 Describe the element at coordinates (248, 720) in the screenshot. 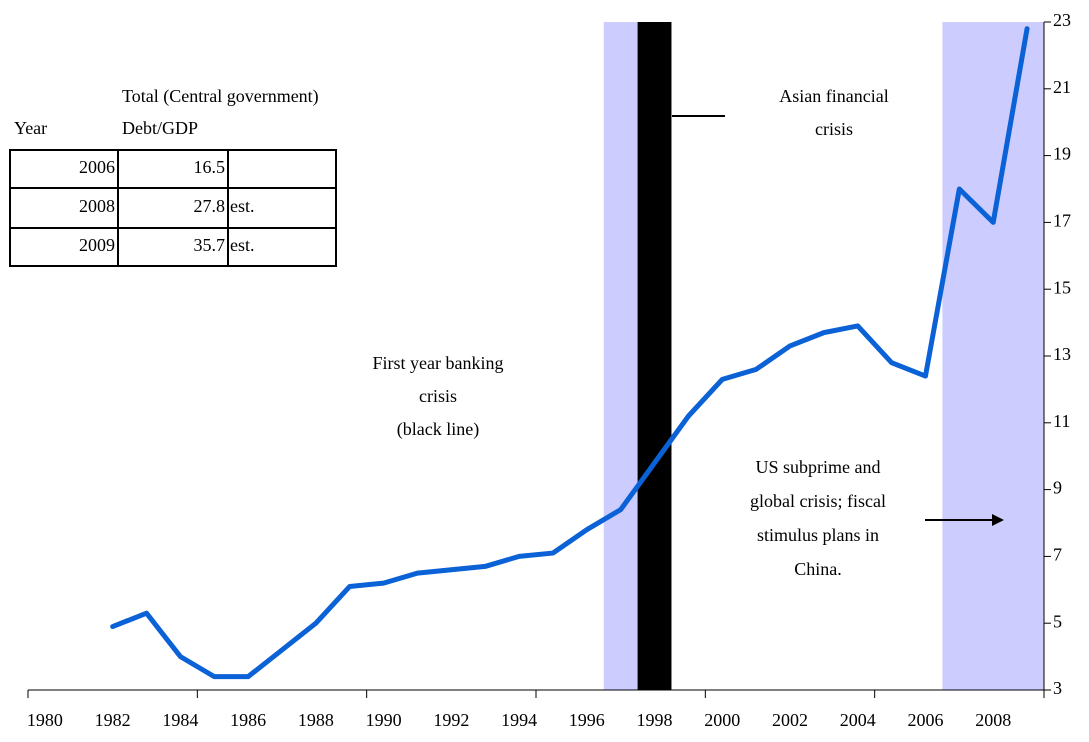

I see `x-tick-label: 1986` at that location.